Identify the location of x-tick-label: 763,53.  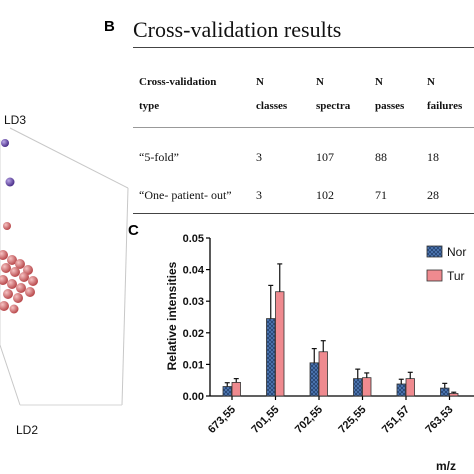
(439, 420).